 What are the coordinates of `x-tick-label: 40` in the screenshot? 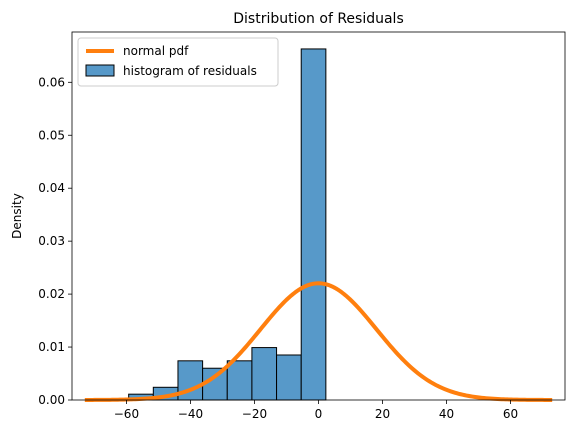 It's located at (446, 414).